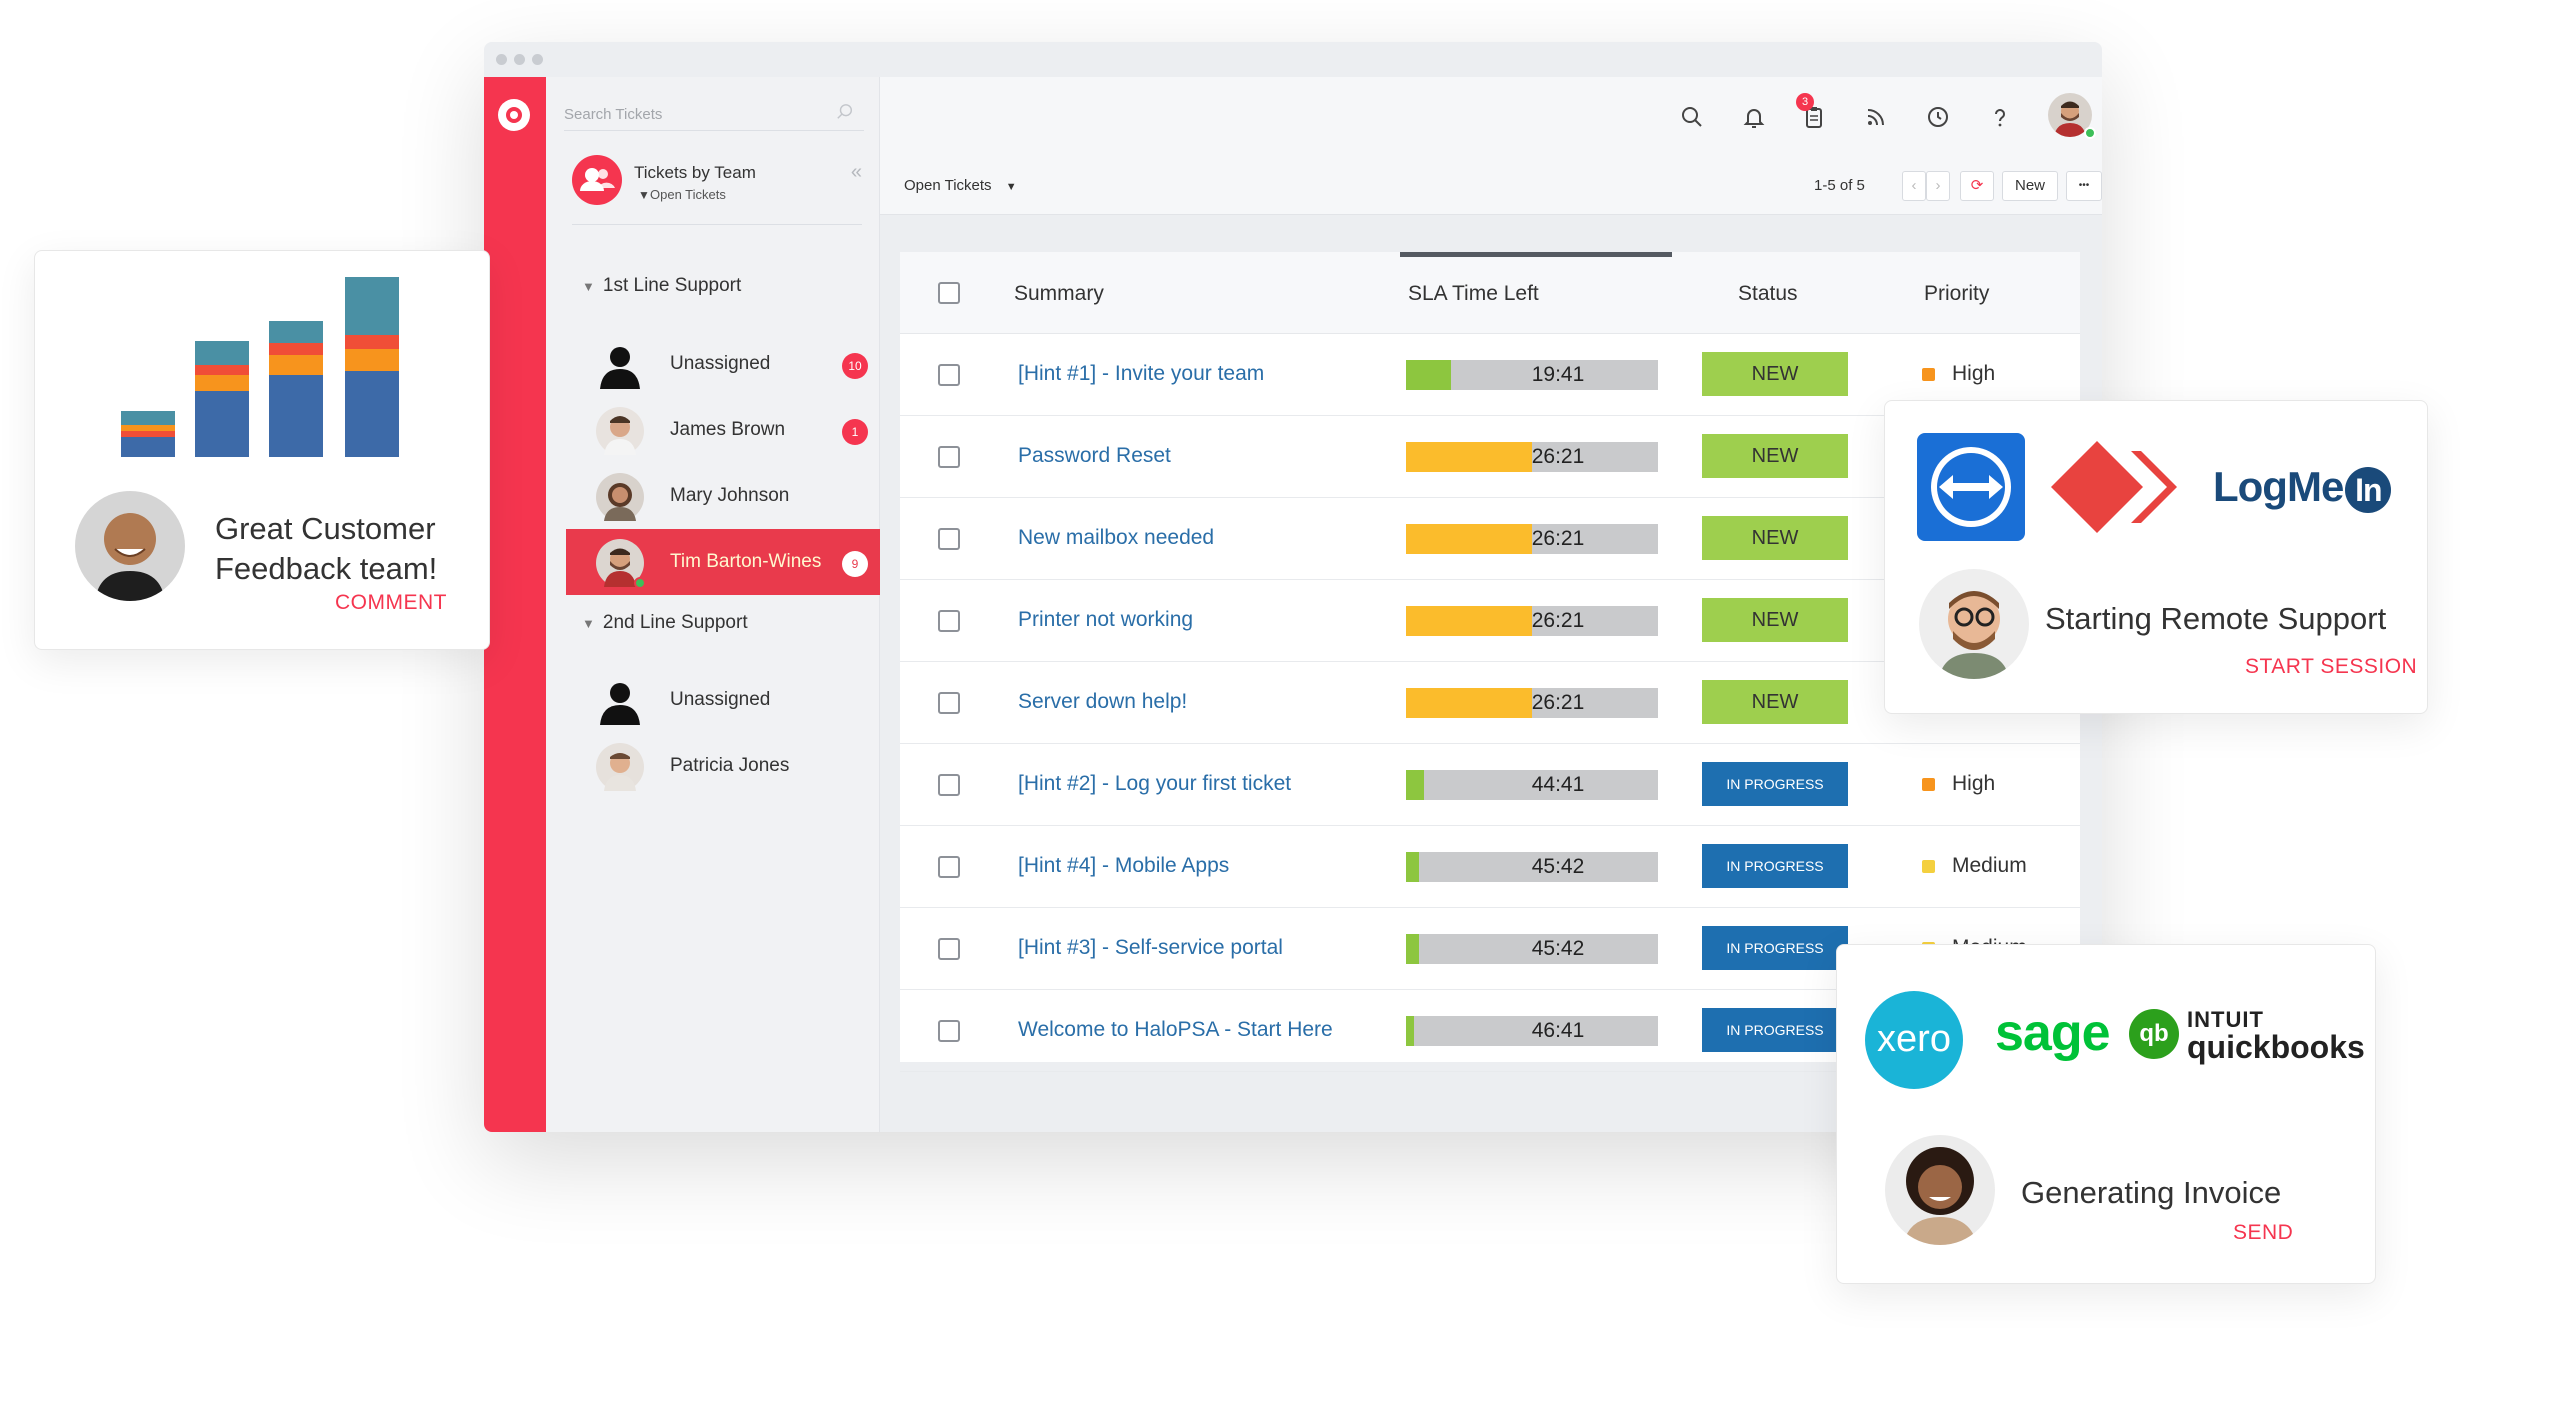  I want to click on agent-patricia-jones: Patricia Jones, so click(723, 766).